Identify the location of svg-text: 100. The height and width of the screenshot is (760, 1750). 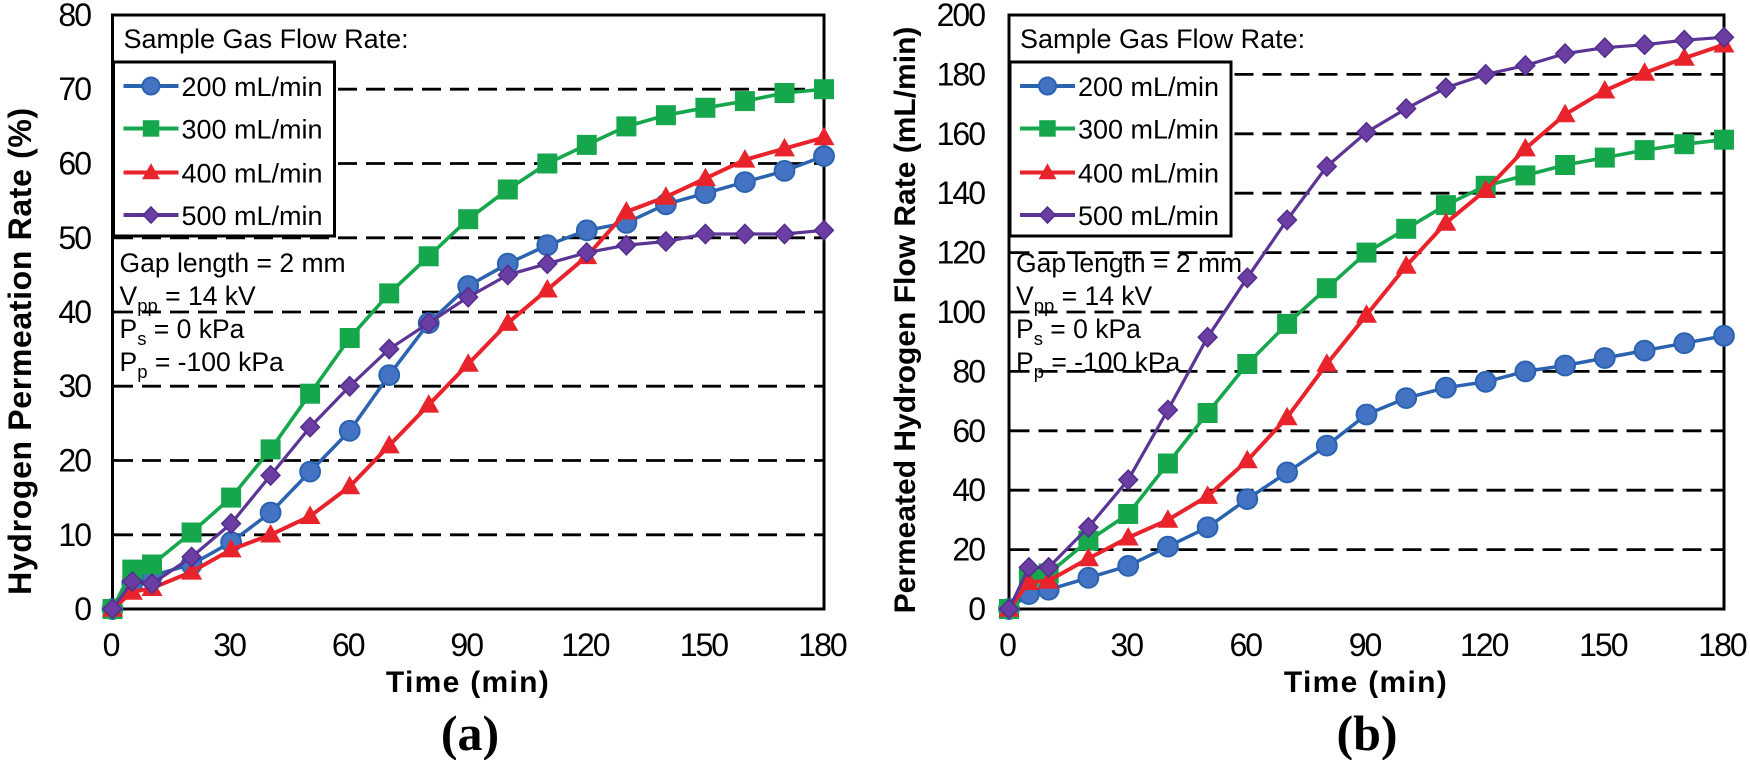
(961, 312).